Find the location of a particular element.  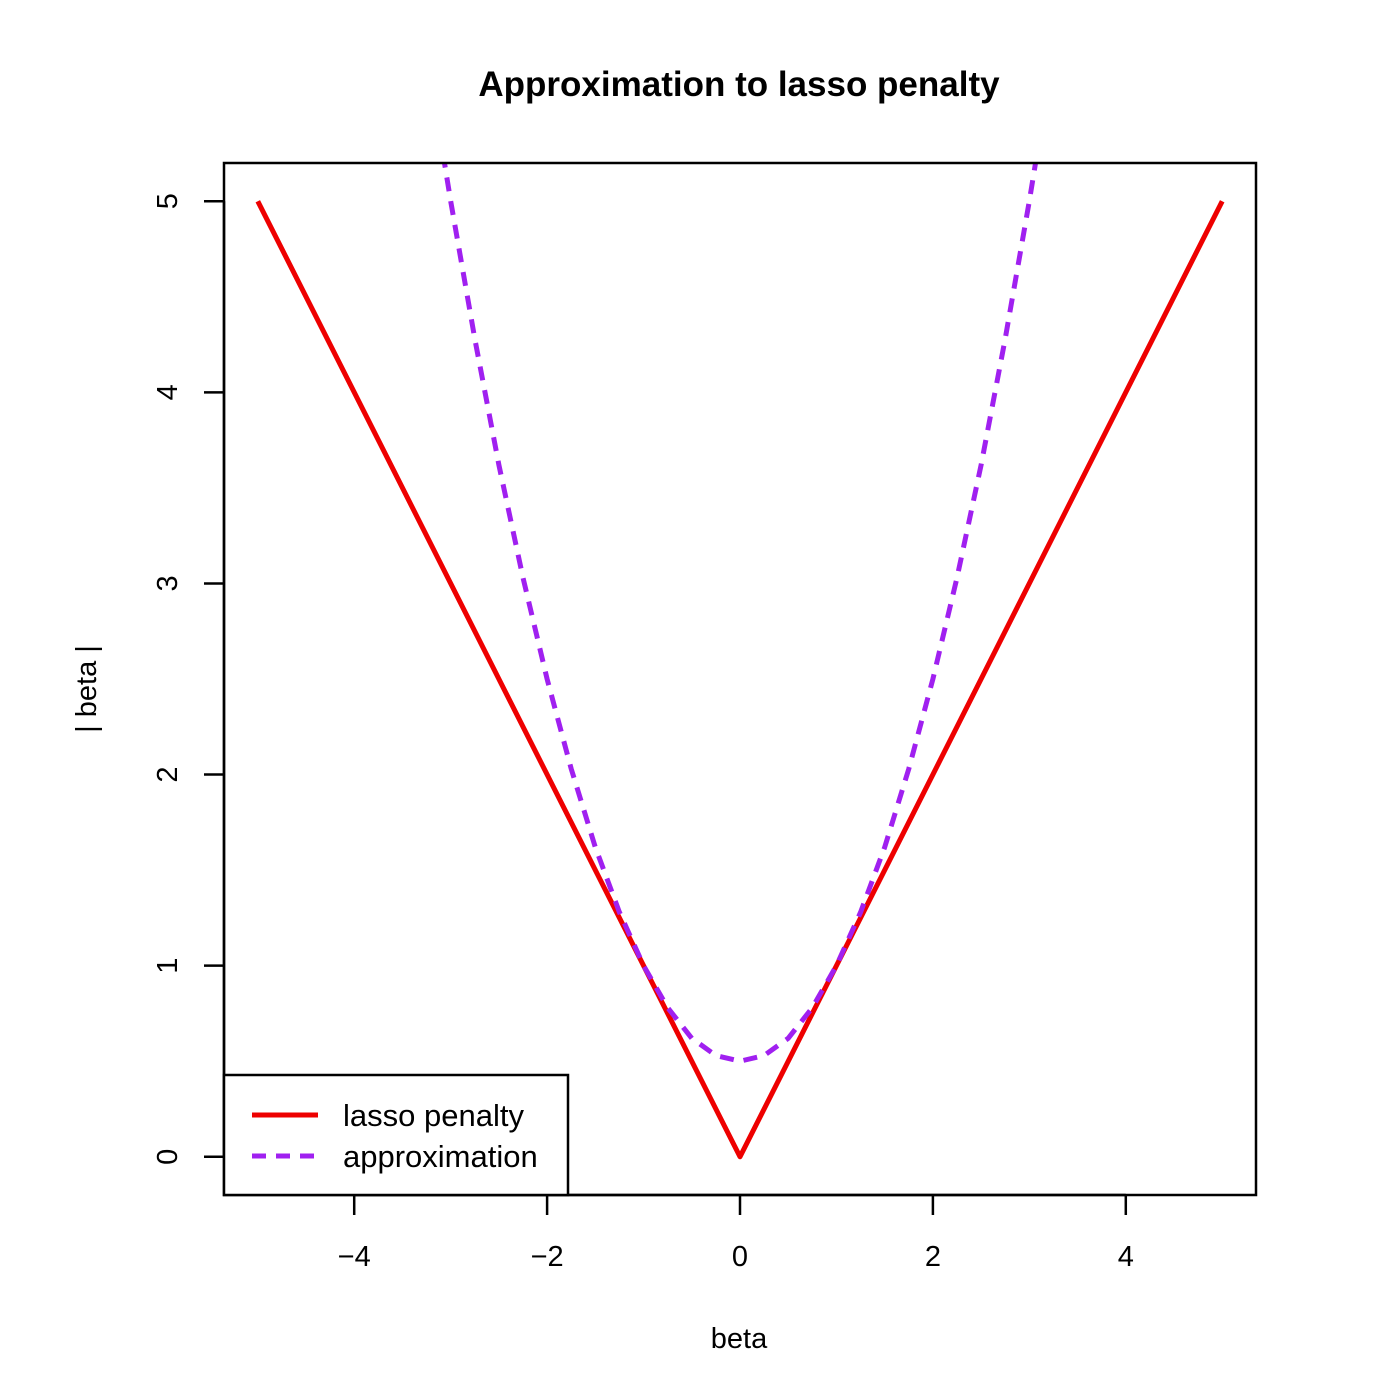

x-axis-title: beta is located at coordinates (739, 1339).